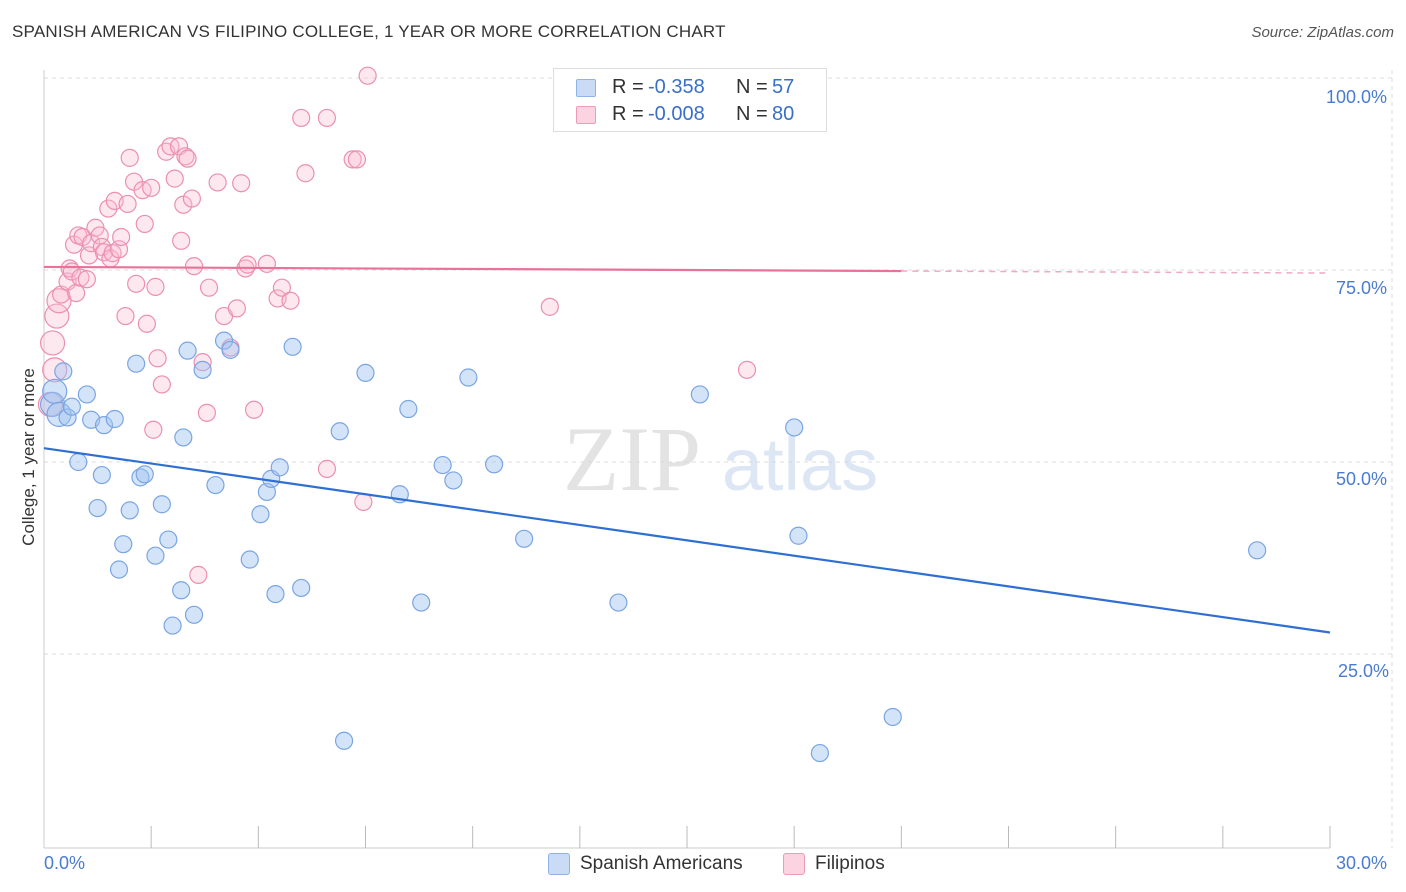 Image resolution: width=1406 pixels, height=892 pixels. I want to click on trend-line-filipino, so click(472, 269).